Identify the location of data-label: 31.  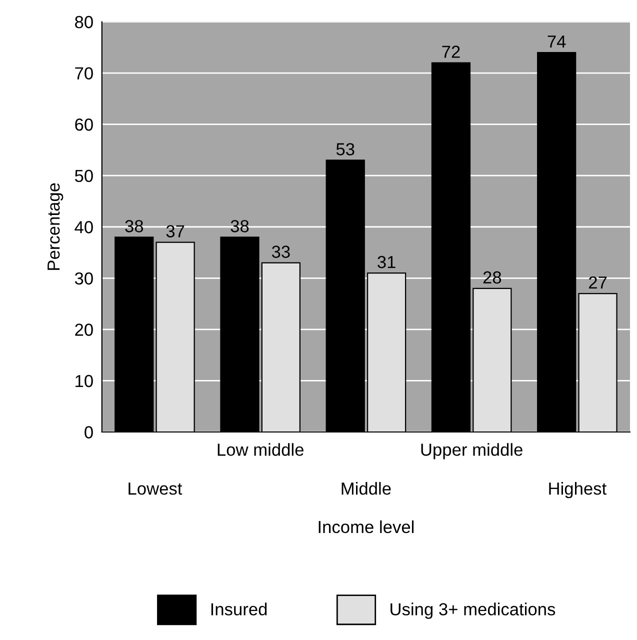
(387, 262).